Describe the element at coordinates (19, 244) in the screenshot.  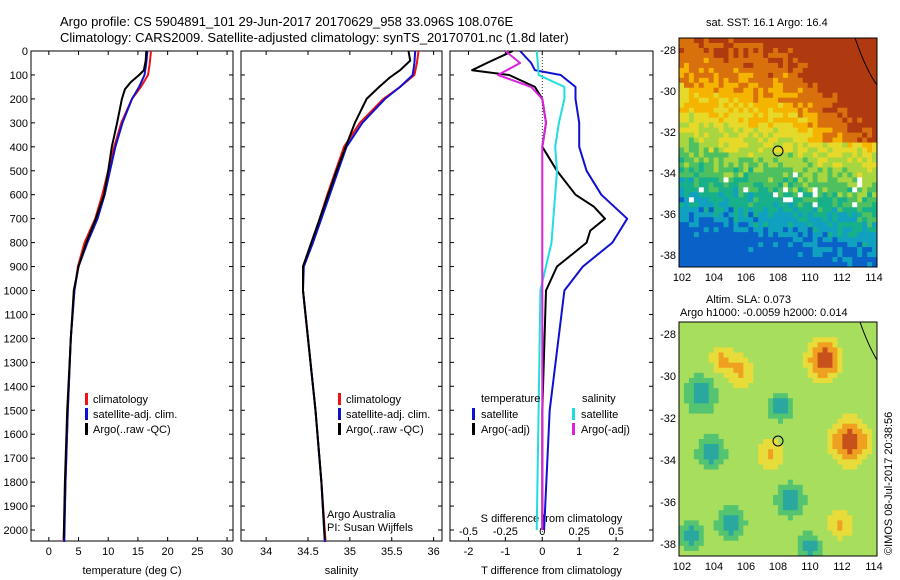
I see `depth-tick-label: 800` at that location.